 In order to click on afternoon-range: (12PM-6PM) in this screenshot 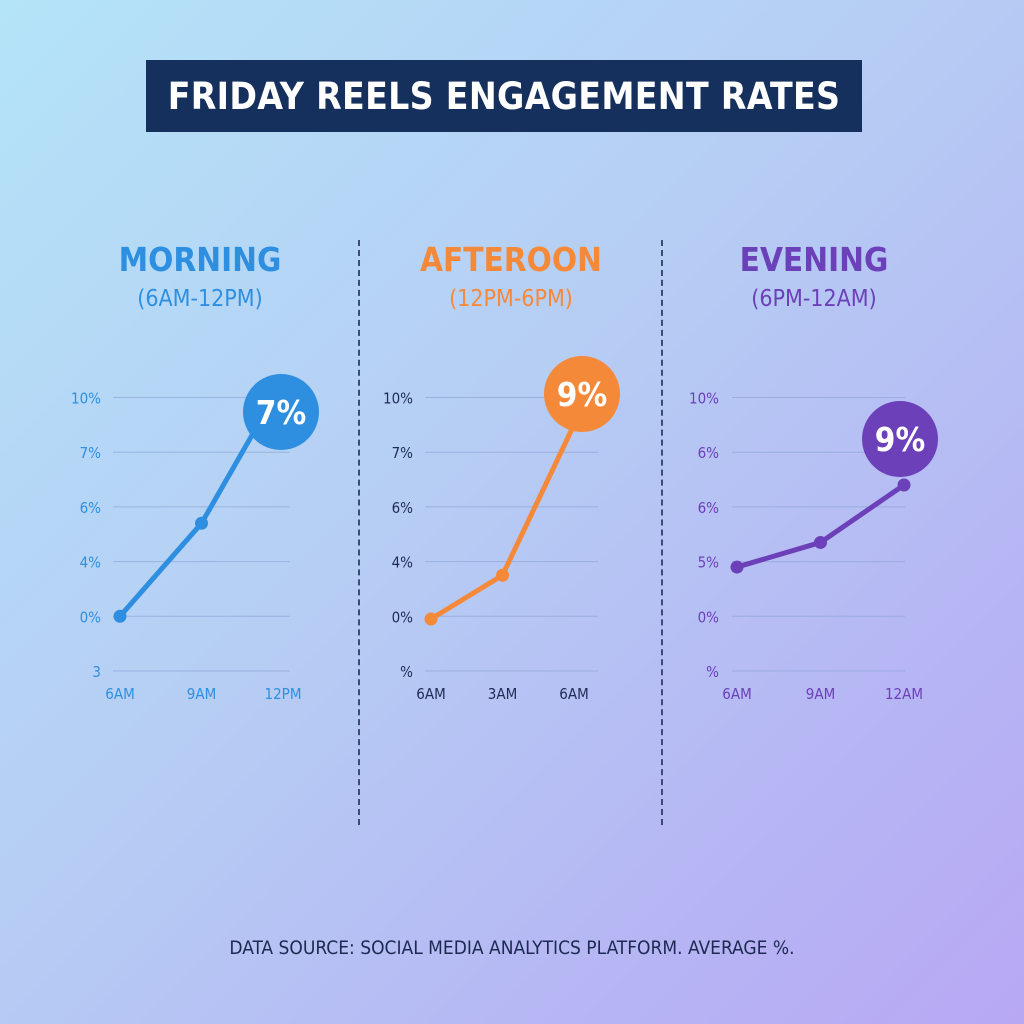, I will do `click(511, 299)`.